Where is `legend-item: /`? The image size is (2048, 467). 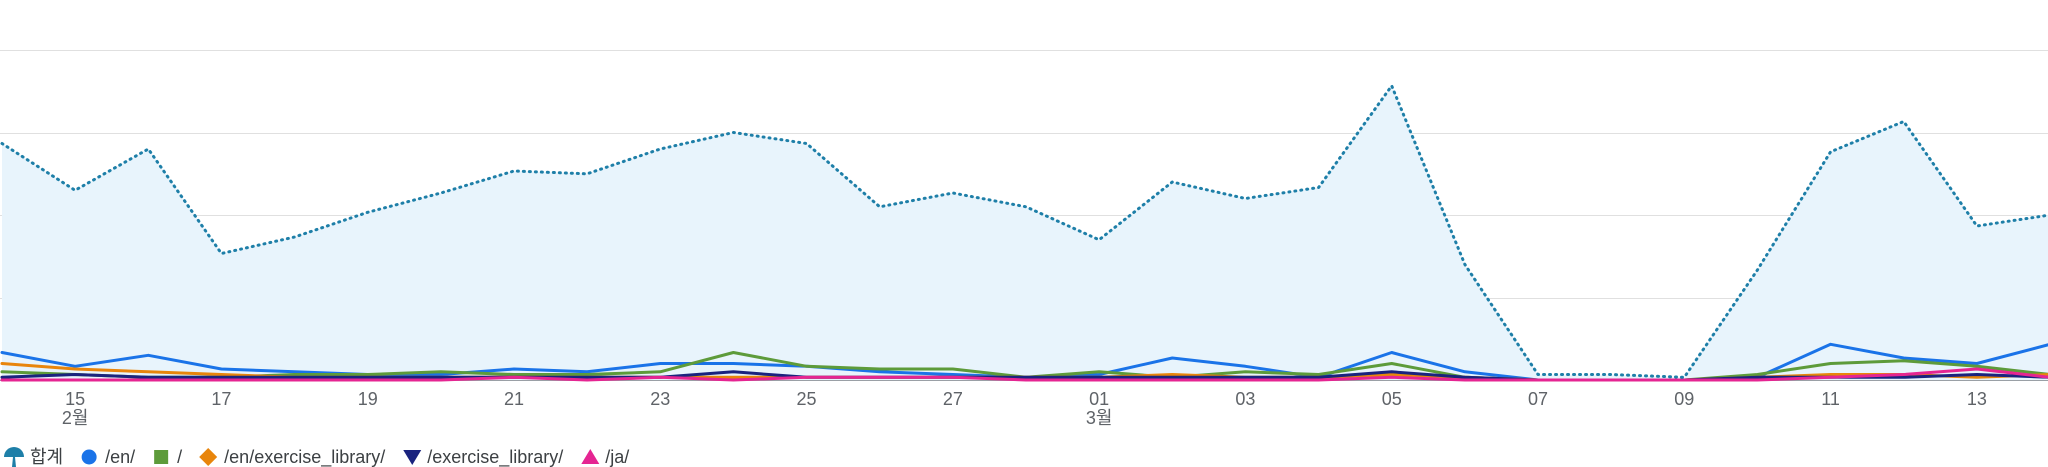 legend-item: / is located at coordinates (168, 457).